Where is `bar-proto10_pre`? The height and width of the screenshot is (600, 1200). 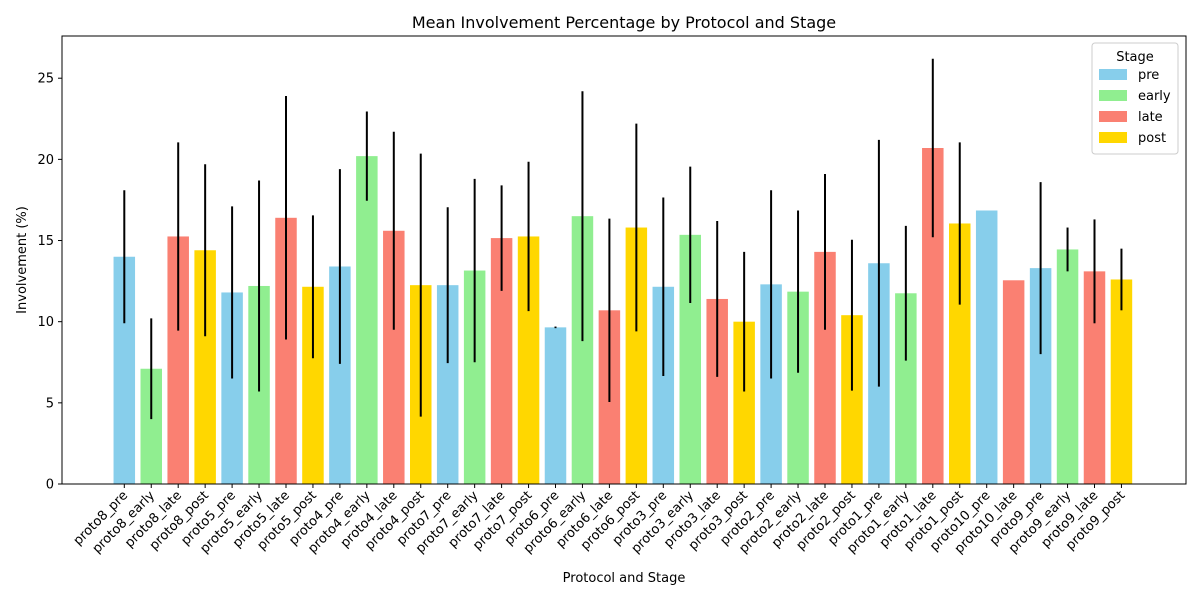
bar-proto10_pre is located at coordinates (986, 347).